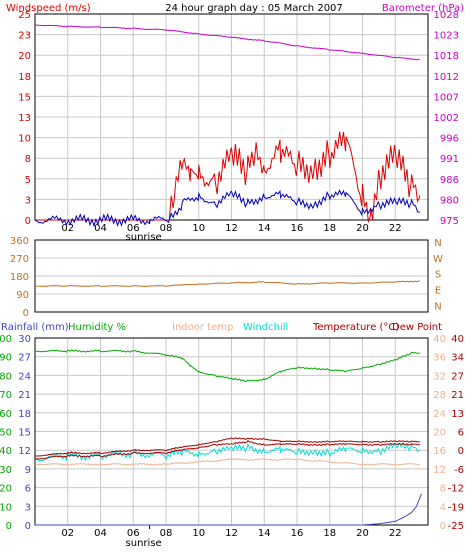 The width and height of the screenshot is (466, 556). I want to click on p1-xtick-08: 08, so click(166, 228).